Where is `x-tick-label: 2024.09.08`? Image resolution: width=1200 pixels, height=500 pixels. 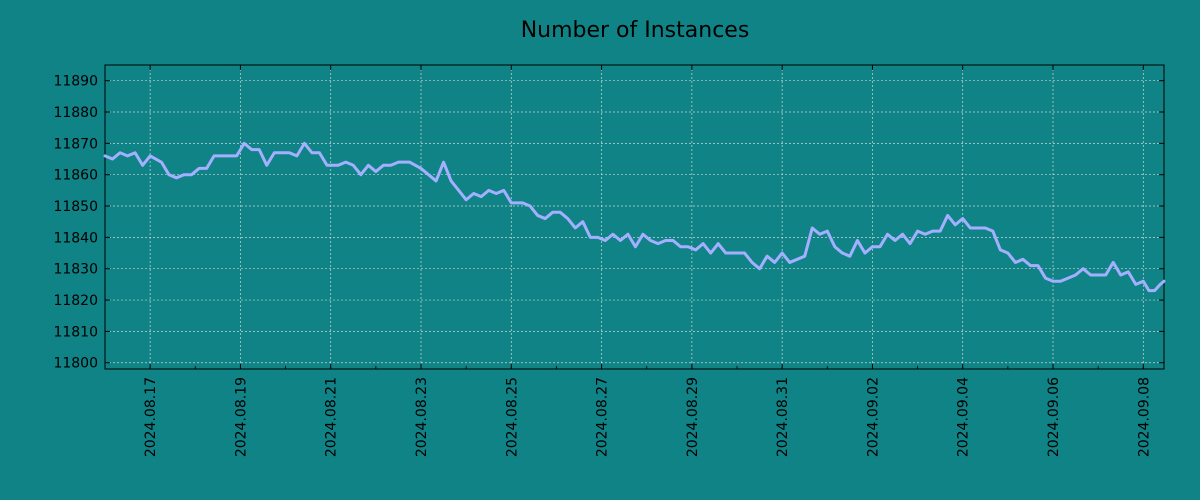 x-tick-label: 2024.09.08 is located at coordinates (1144, 417).